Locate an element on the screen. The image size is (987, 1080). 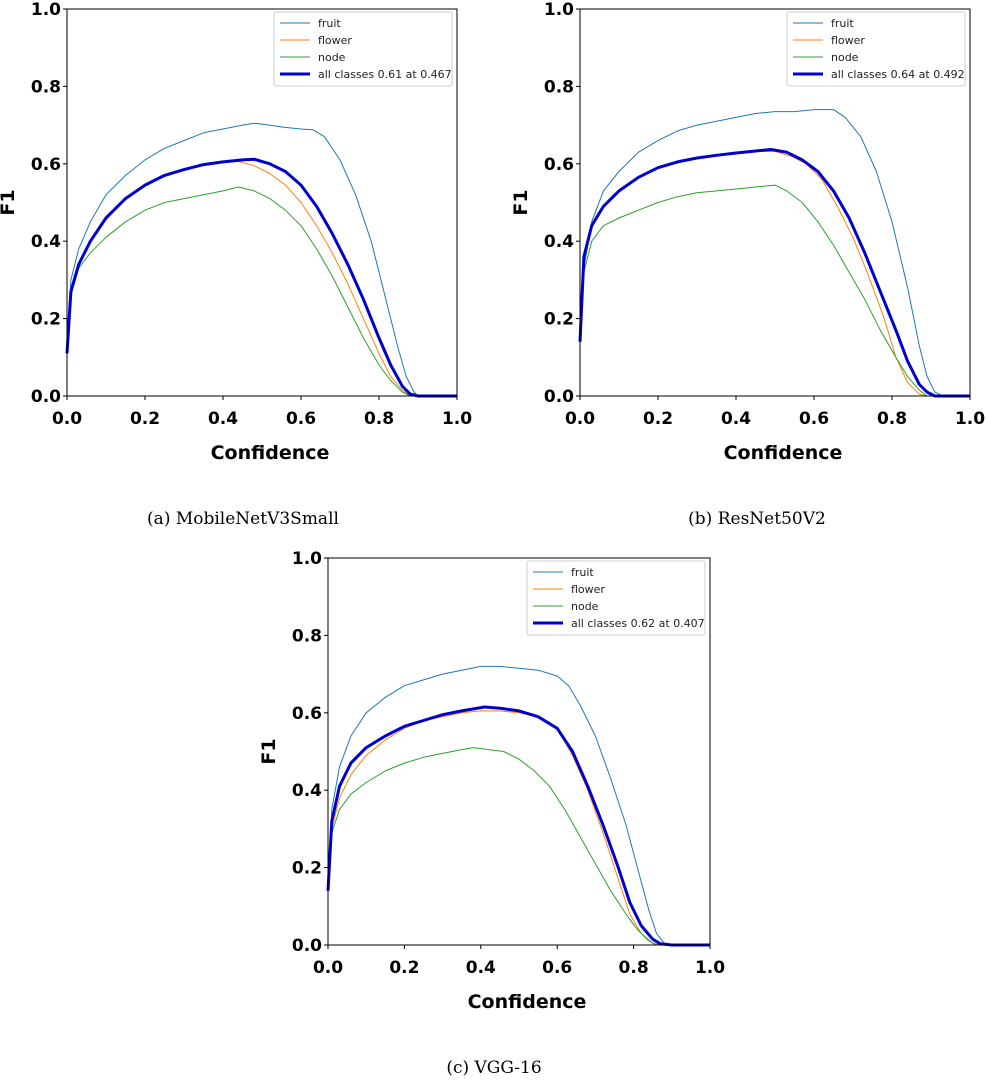
panel-caption: (b) ResNet50V2 is located at coordinates (757, 519).